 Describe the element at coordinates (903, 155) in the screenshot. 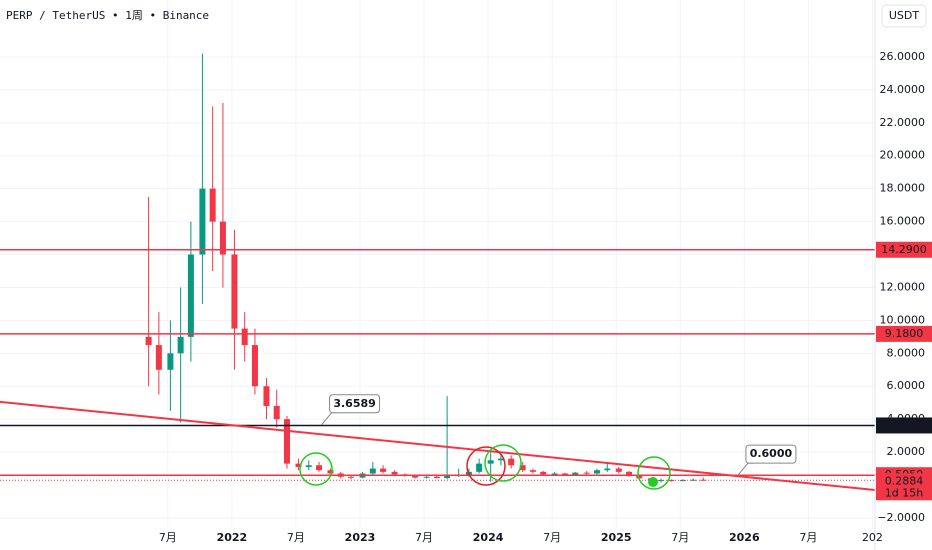

I see `y-tick-label: 20.0000` at that location.